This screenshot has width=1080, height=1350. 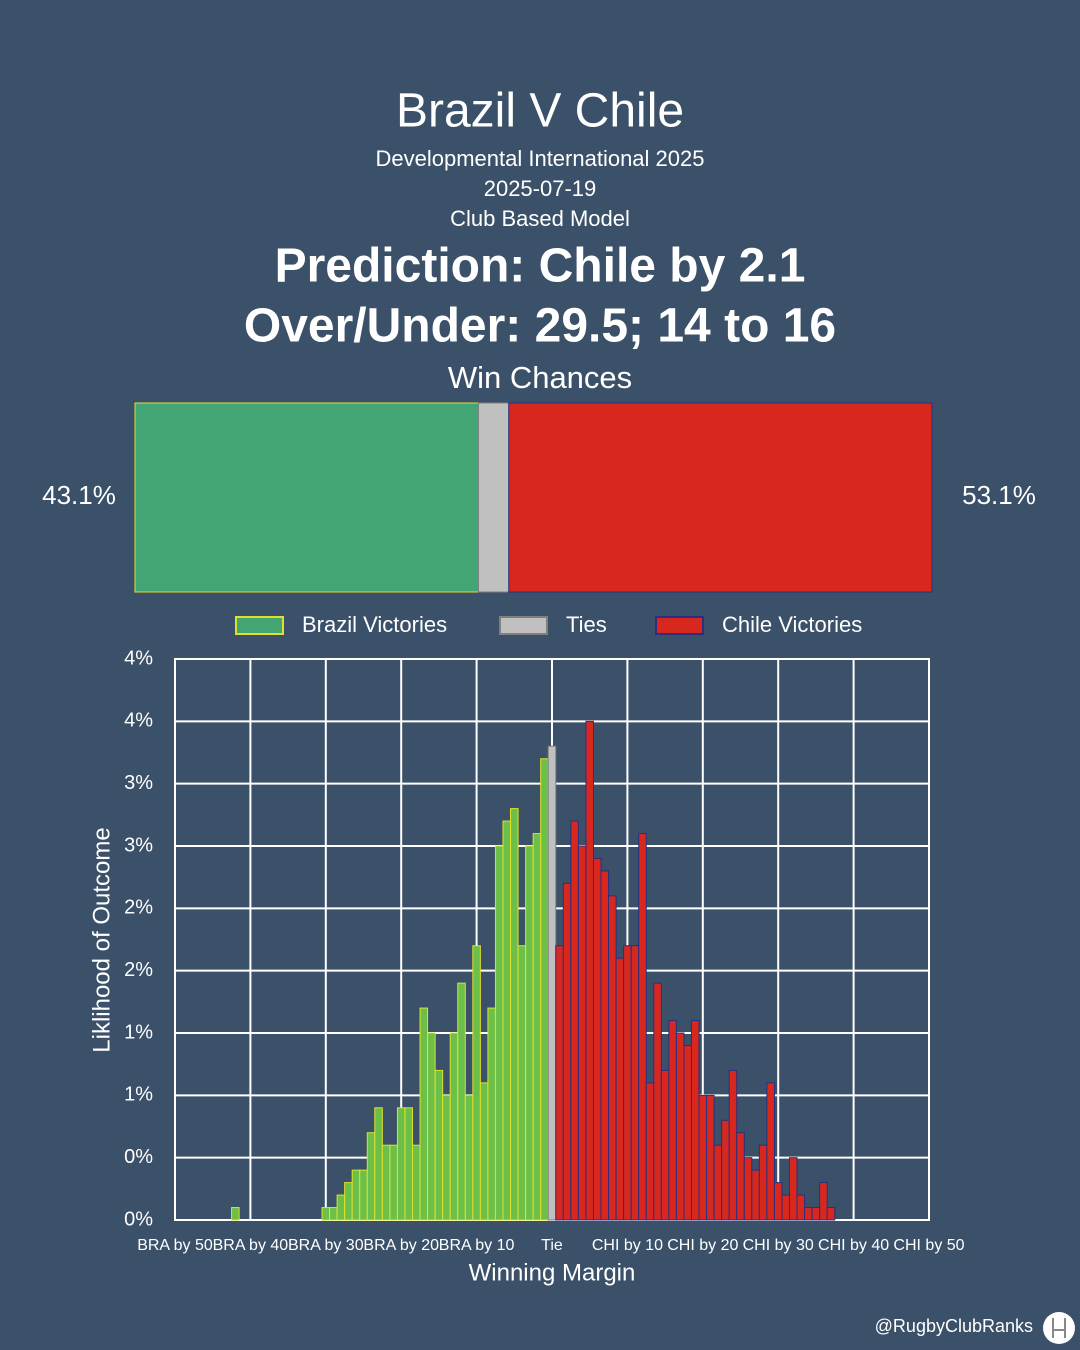 What do you see at coordinates (540, 188) in the screenshot?
I see `date: 2025-07-19` at bounding box center [540, 188].